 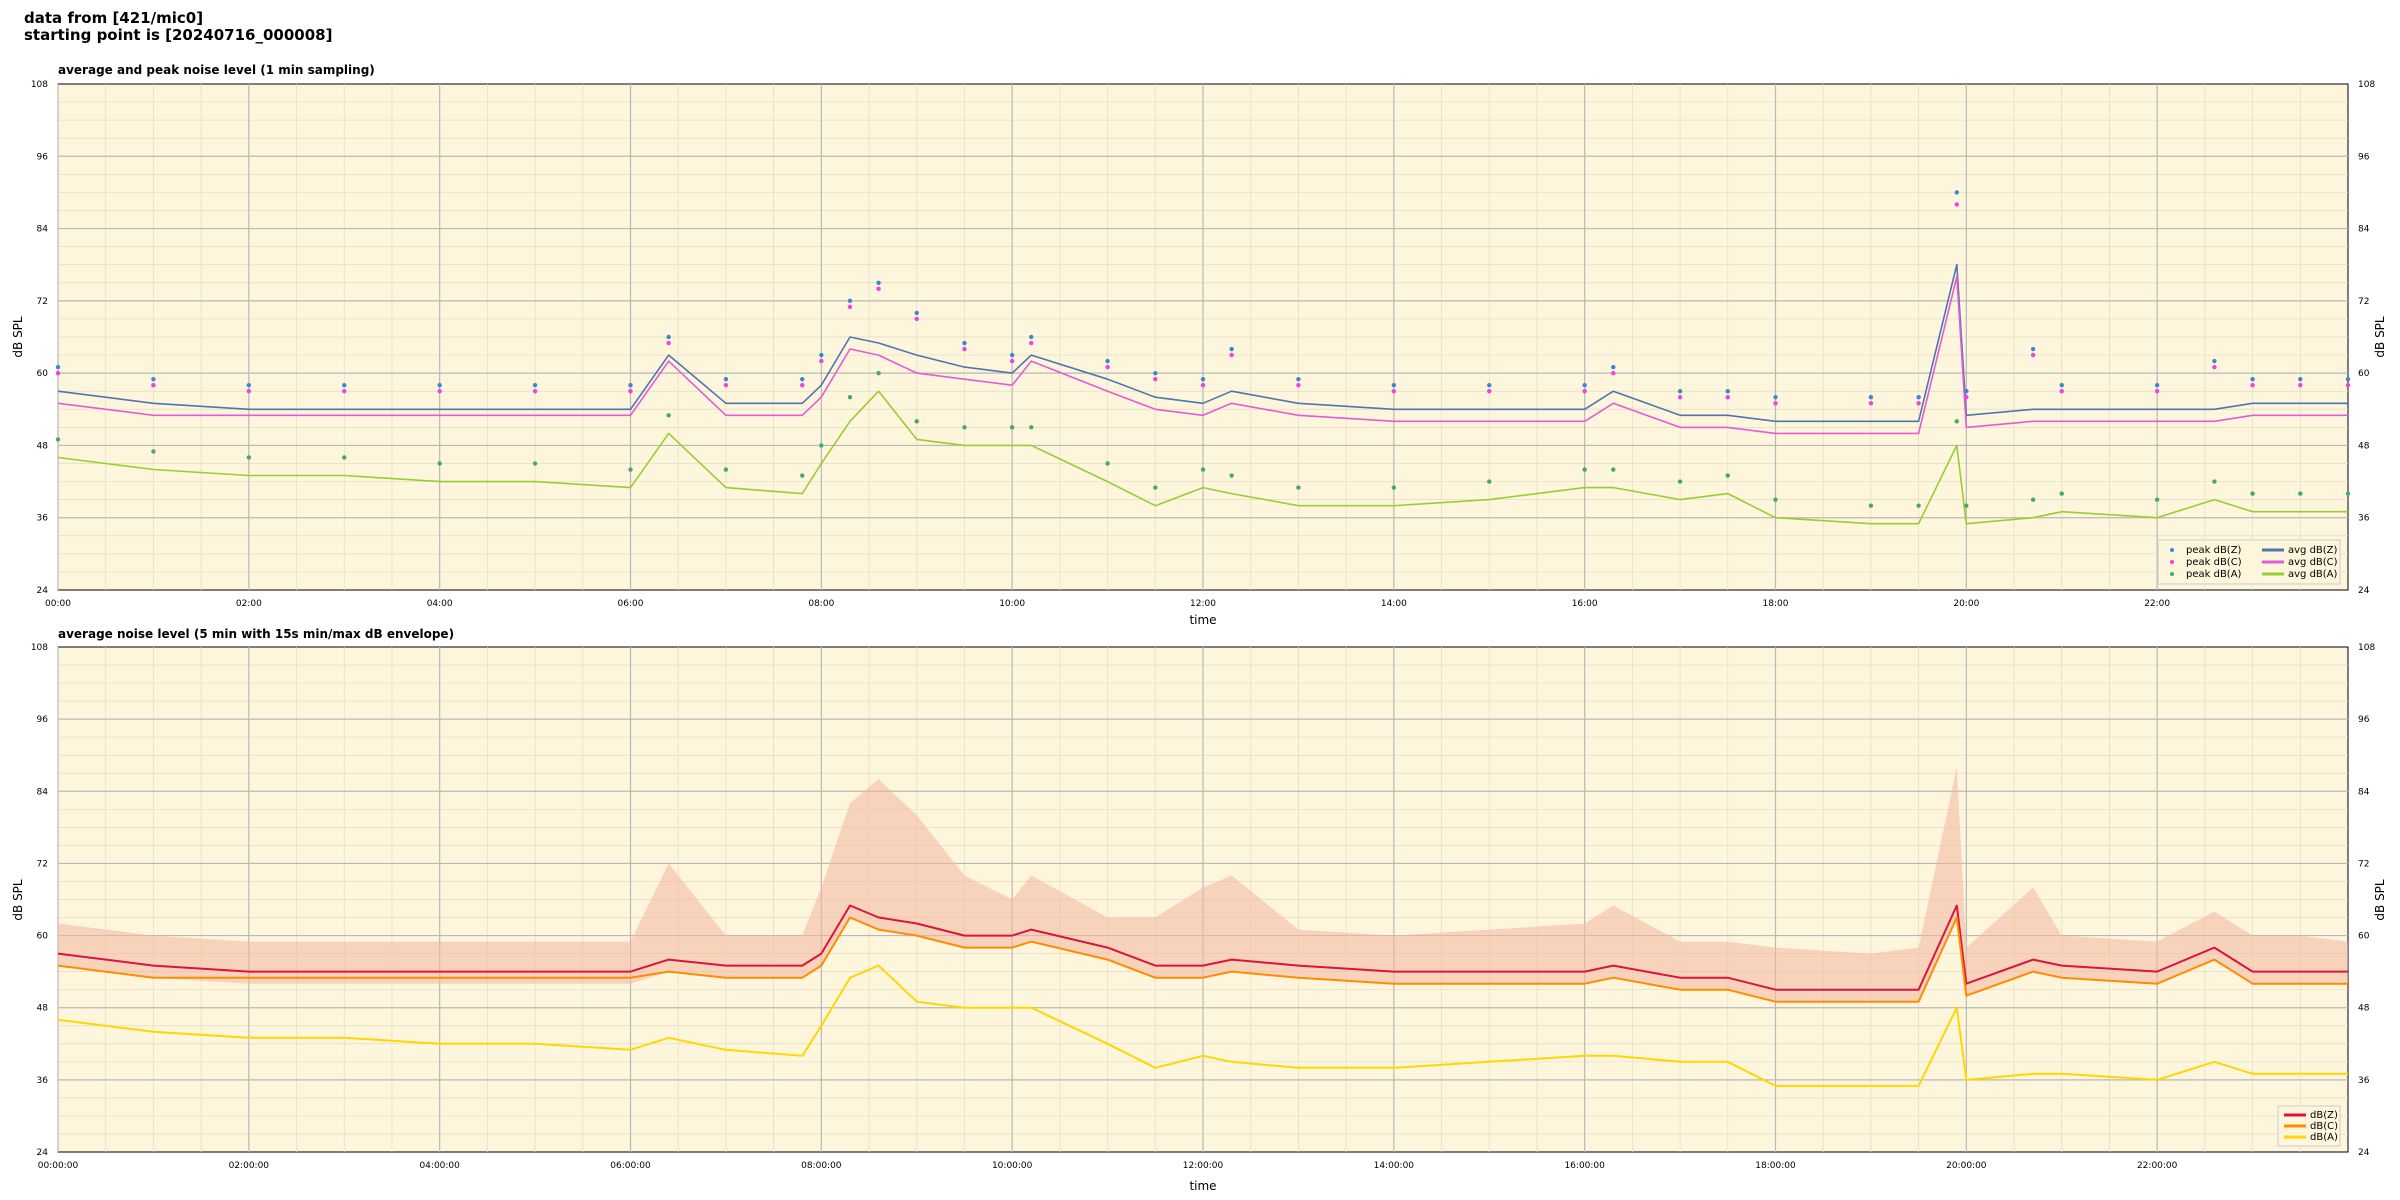 What do you see at coordinates (2172, 574) in the screenshot?
I see `legend-marker-peak-a` at bounding box center [2172, 574].